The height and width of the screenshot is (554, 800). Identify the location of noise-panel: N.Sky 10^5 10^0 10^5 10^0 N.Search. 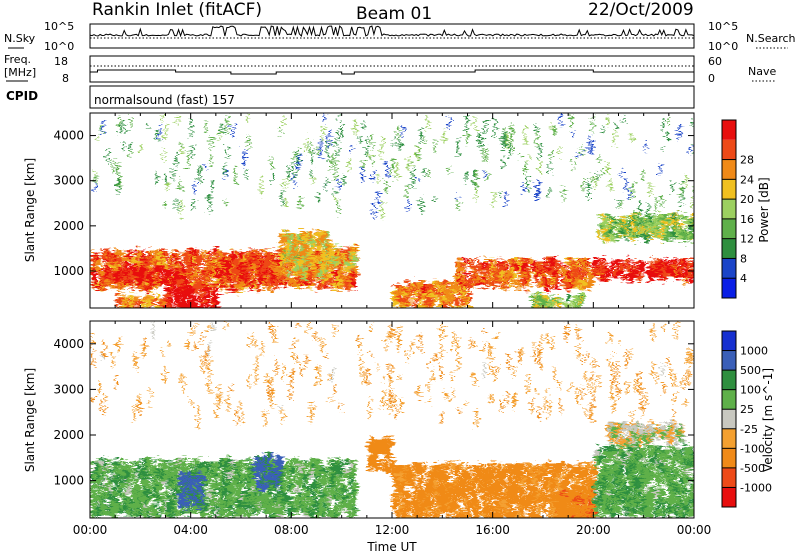
(400, 36).